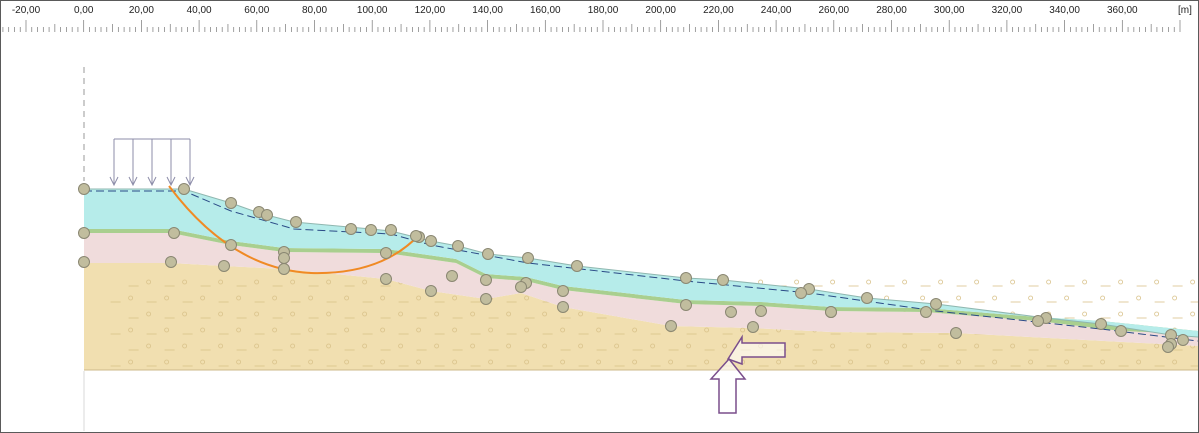 The image size is (1199, 433). What do you see at coordinates (891, 10) in the screenshot?
I see `ruler-tick-label: 280,00` at bounding box center [891, 10].